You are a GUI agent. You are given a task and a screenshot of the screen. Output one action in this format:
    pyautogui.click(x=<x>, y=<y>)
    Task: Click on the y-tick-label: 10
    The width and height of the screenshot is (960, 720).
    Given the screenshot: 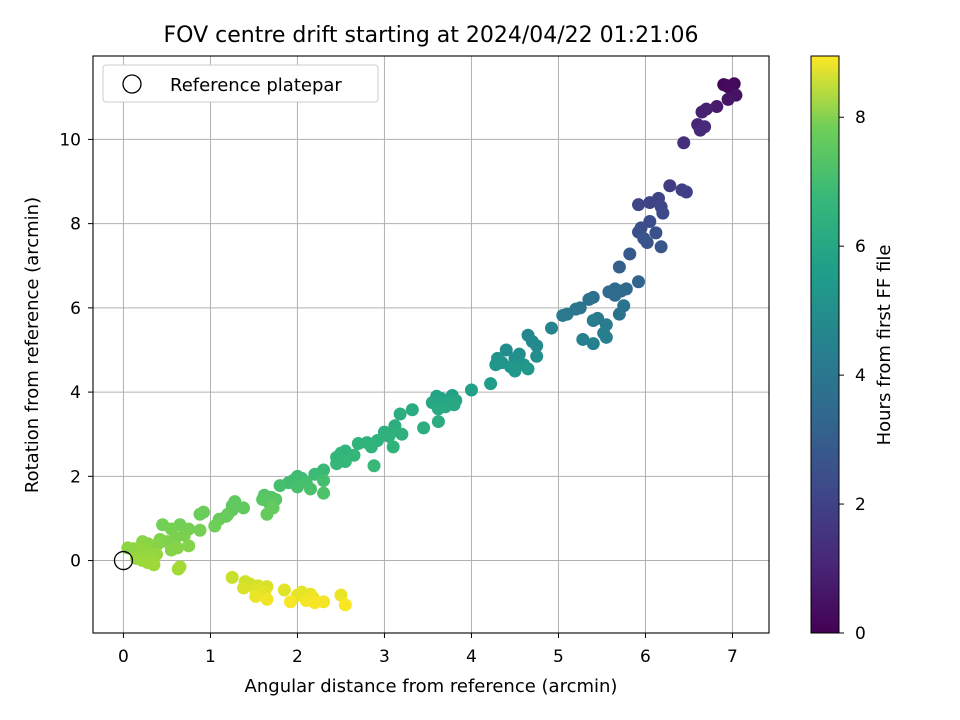 What is the action you would take?
    pyautogui.click(x=70, y=140)
    